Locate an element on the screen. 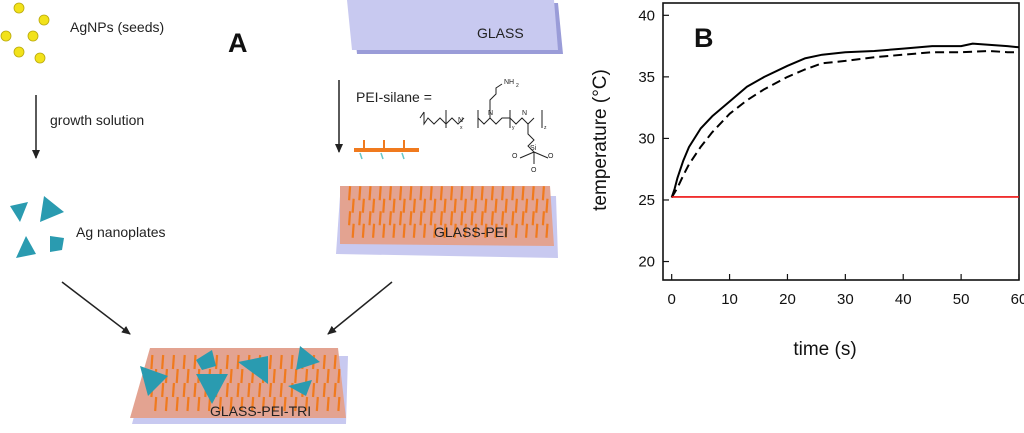 The image size is (1024, 433). series-dashed-line is located at coordinates (844, 124).